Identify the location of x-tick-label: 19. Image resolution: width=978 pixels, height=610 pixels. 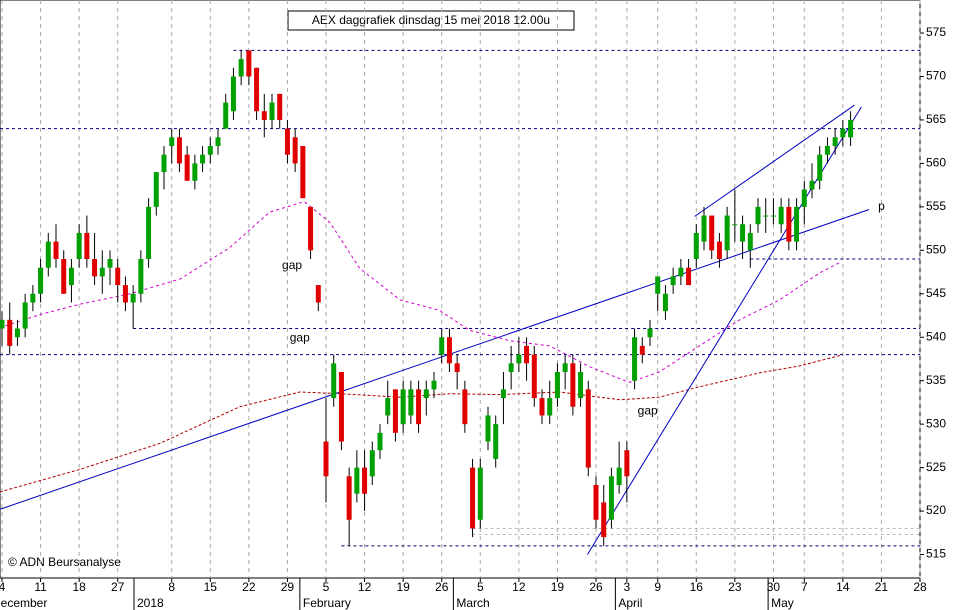
(403, 587).